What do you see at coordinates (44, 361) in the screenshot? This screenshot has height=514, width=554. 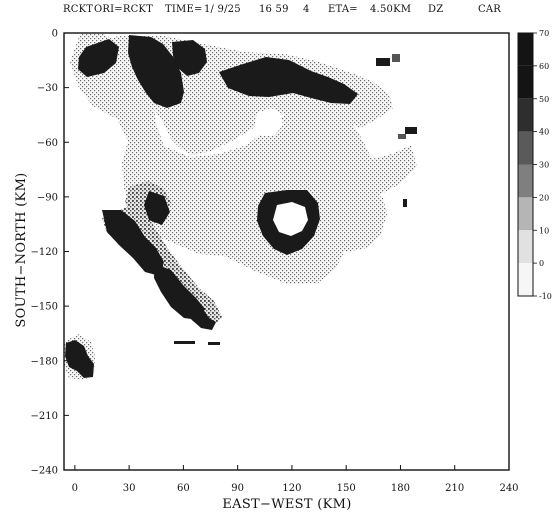 I see `y-tick-label: −180` at bounding box center [44, 361].